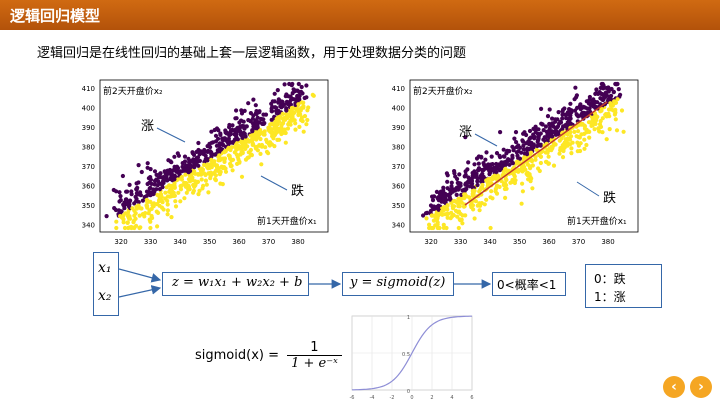 This screenshot has height=405, width=720. Describe the element at coordinates (406, 355) in the screenshot. I see `y-tick-label: 0.5` at that location.